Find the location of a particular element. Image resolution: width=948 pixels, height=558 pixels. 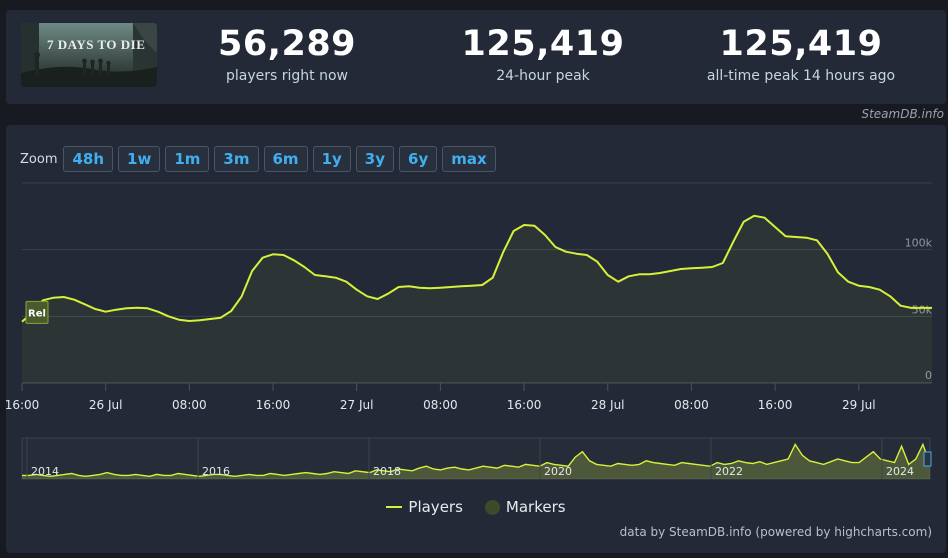

zoom-bar: Zoom 48h 1w 1m 3m 6m 1y 3y 6y max is located at coordinates (258, 159).